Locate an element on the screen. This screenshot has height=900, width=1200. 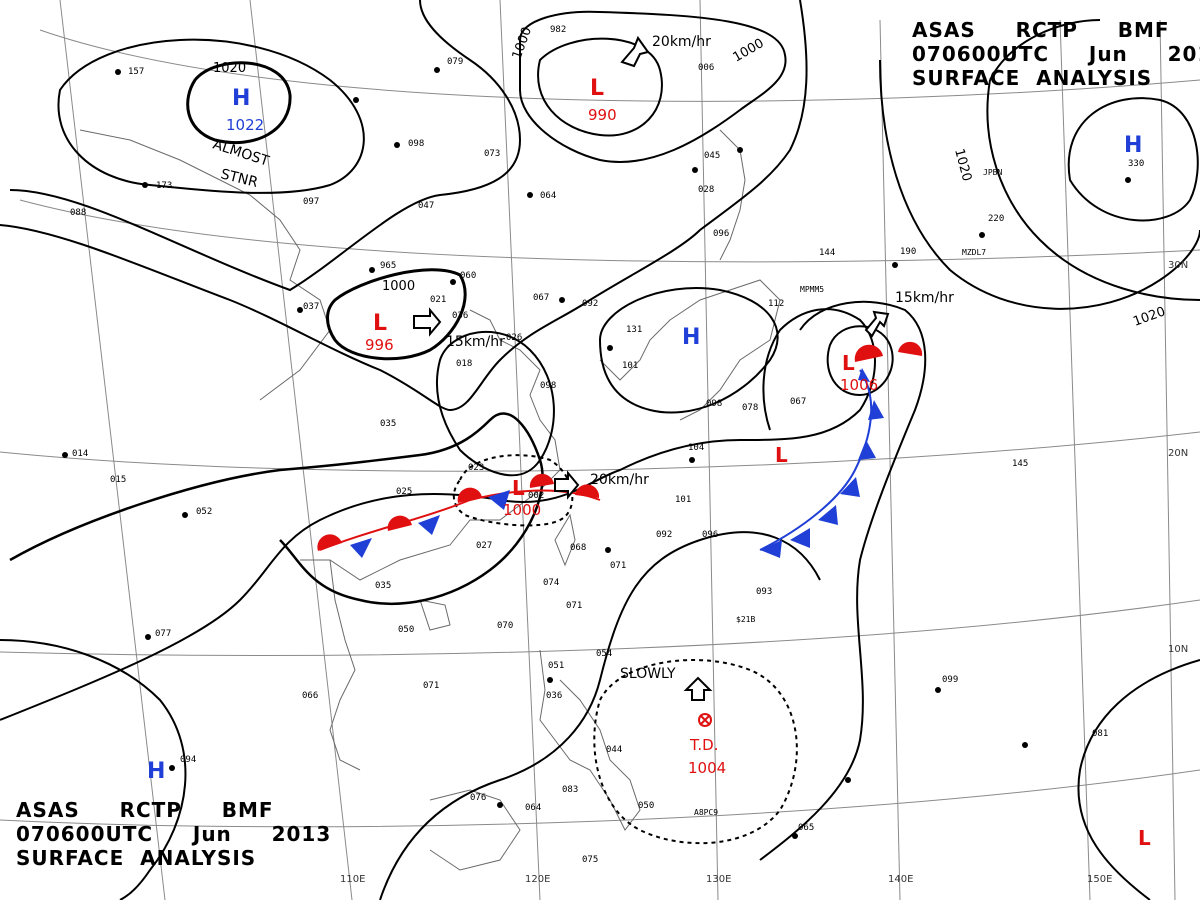
station-number: 036 is located at coordinates (460, 316).